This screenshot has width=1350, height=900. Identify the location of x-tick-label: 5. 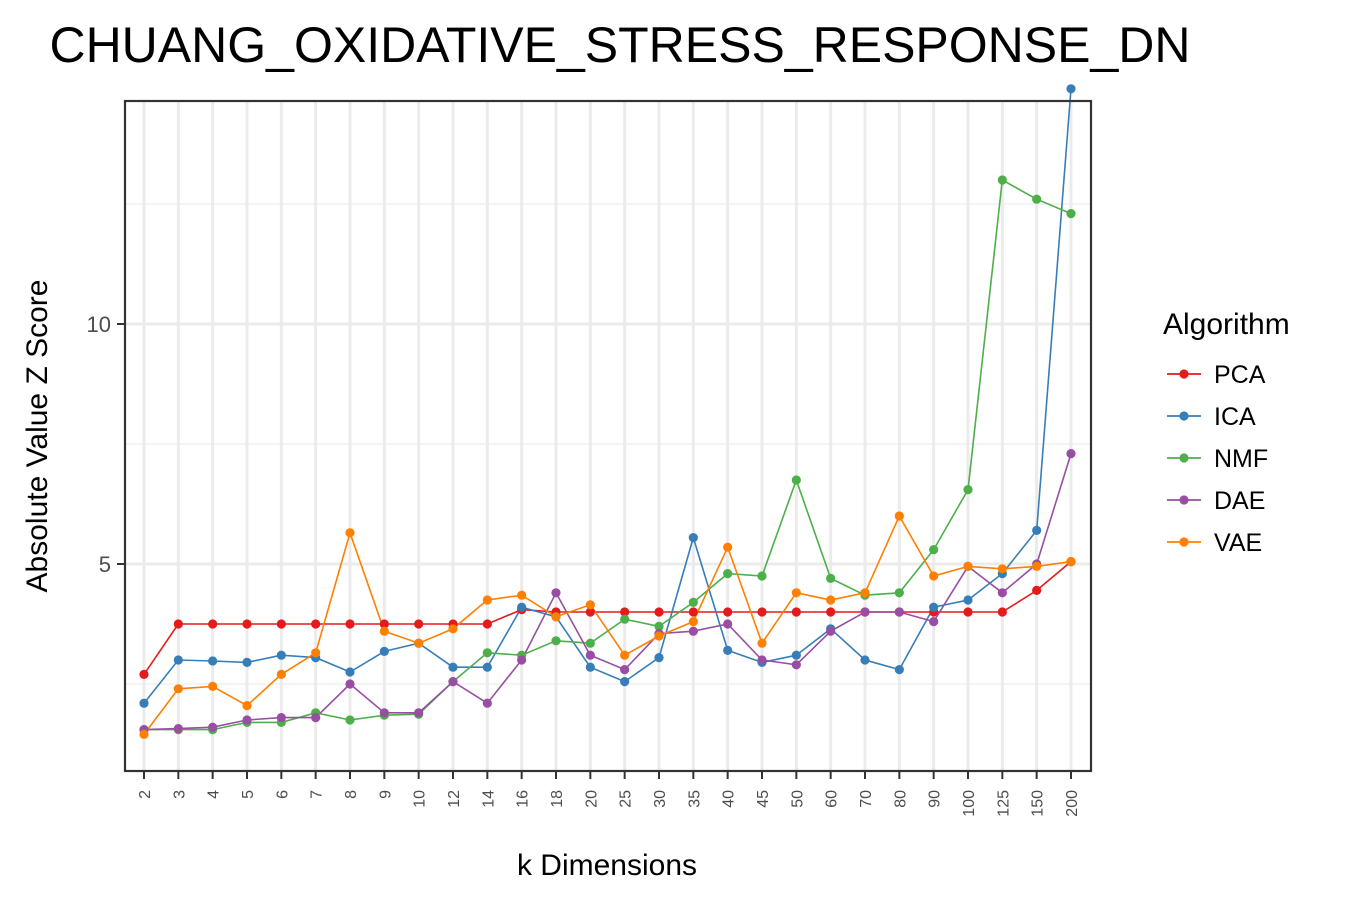
(248, 794).